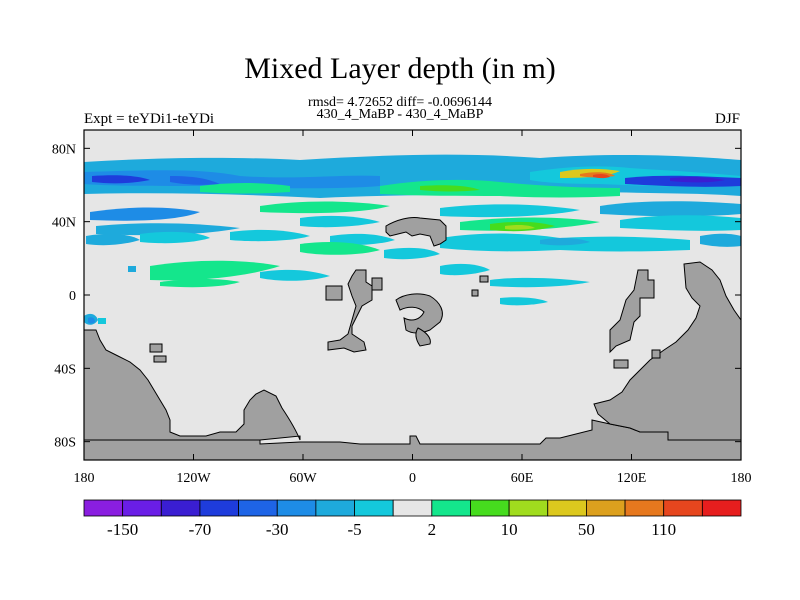 This screenshot has width=800, height=600. Describe the element at coordinates (400, 68) in the screenshot. I see `chart-title: Mixed Layer depth (in m)` at that location.